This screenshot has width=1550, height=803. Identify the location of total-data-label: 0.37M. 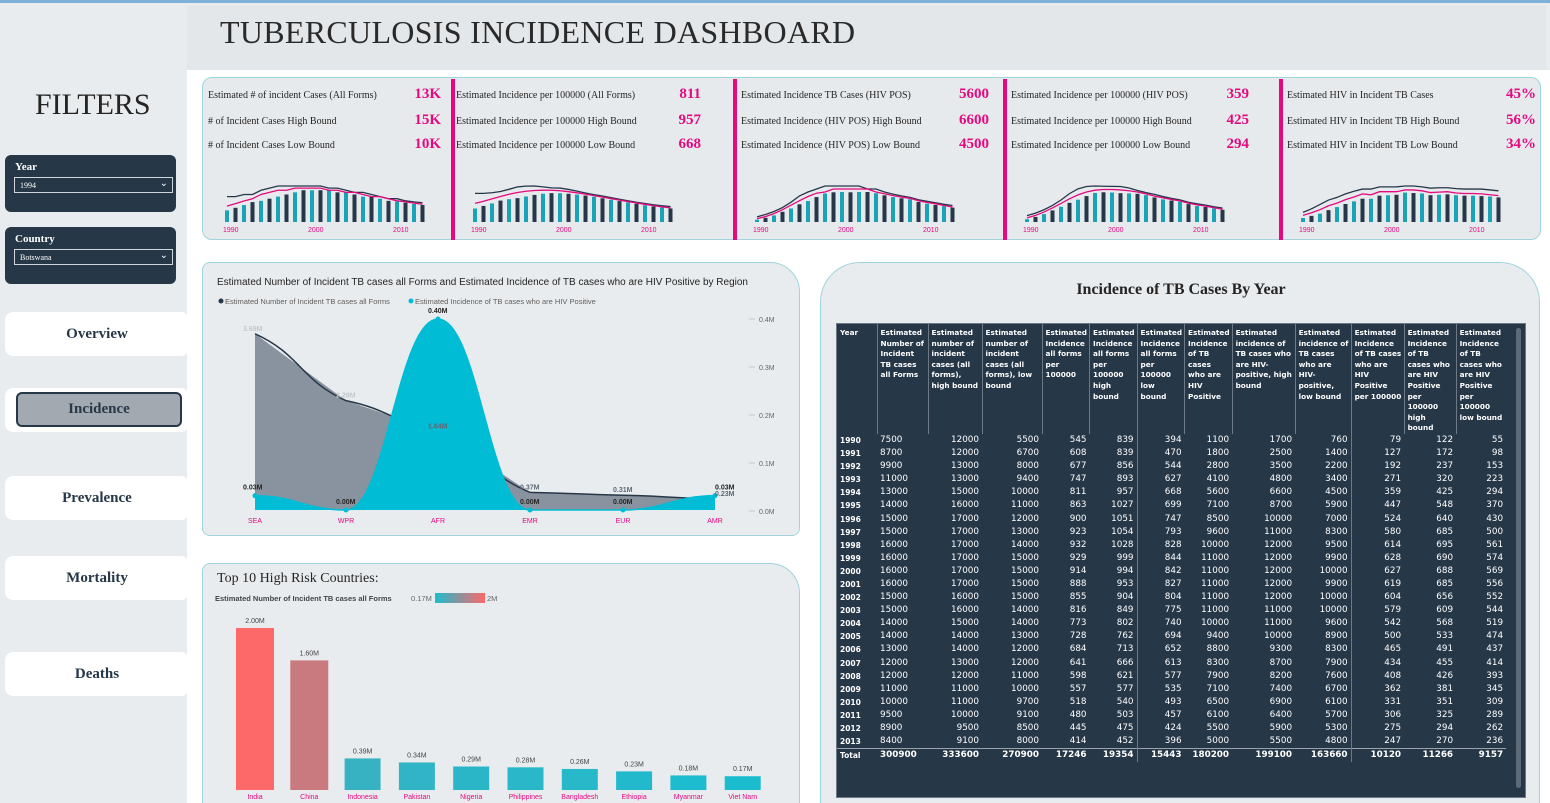
(530, 487).